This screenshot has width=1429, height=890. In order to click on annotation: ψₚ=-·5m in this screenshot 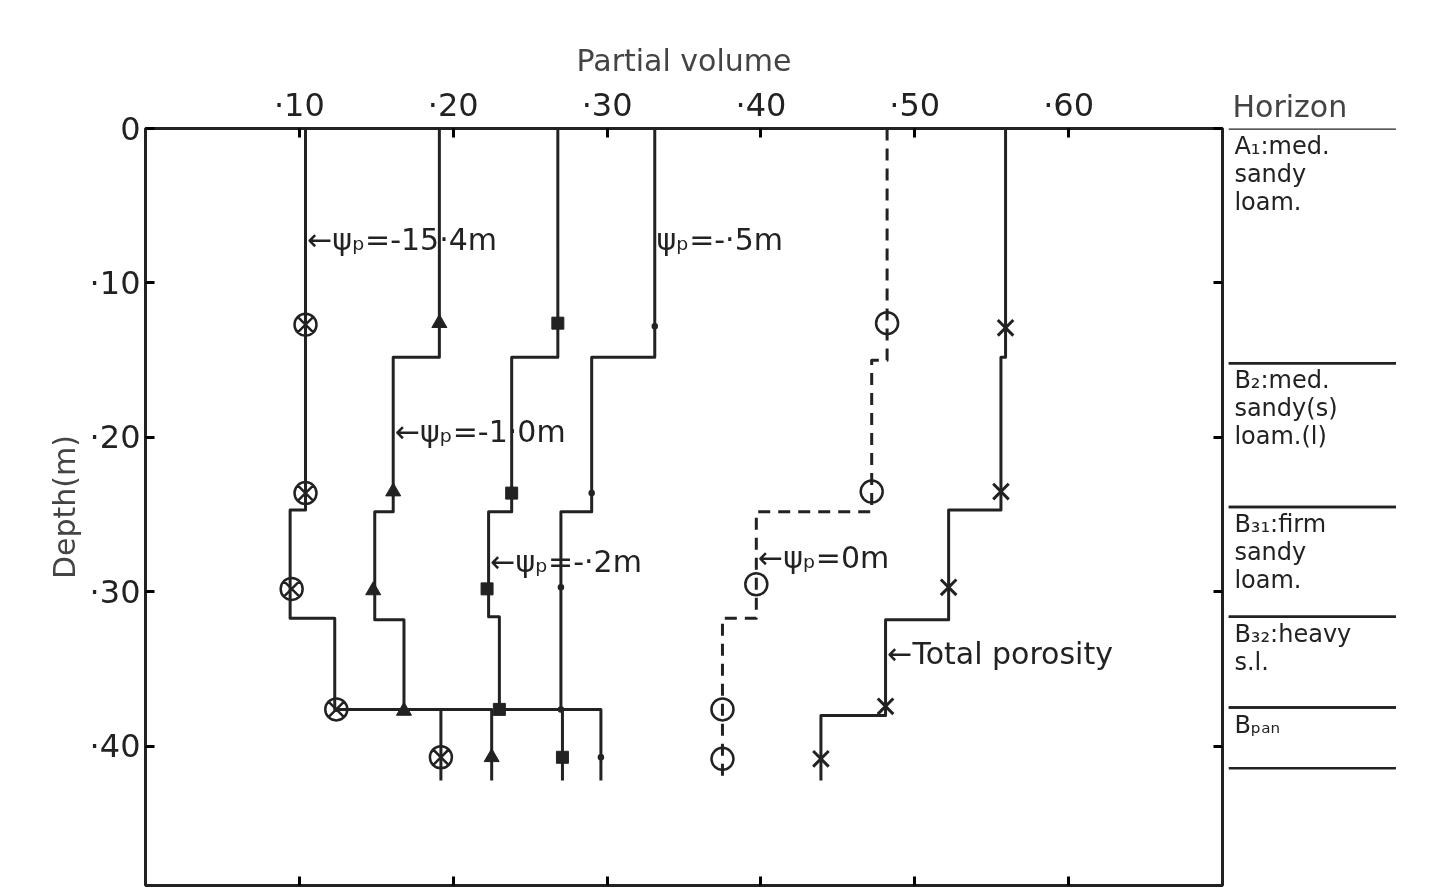, I will do `click(719, 240)`.